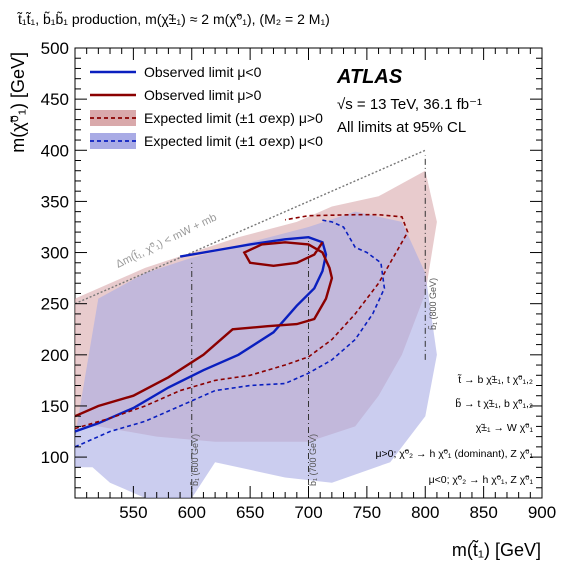  Describe the element at coordinates (494, 403) in the screenshot. I see `decay-line-2: b̃ → t χ̃±₁, b χ̃⁰₁,₂` at that location.